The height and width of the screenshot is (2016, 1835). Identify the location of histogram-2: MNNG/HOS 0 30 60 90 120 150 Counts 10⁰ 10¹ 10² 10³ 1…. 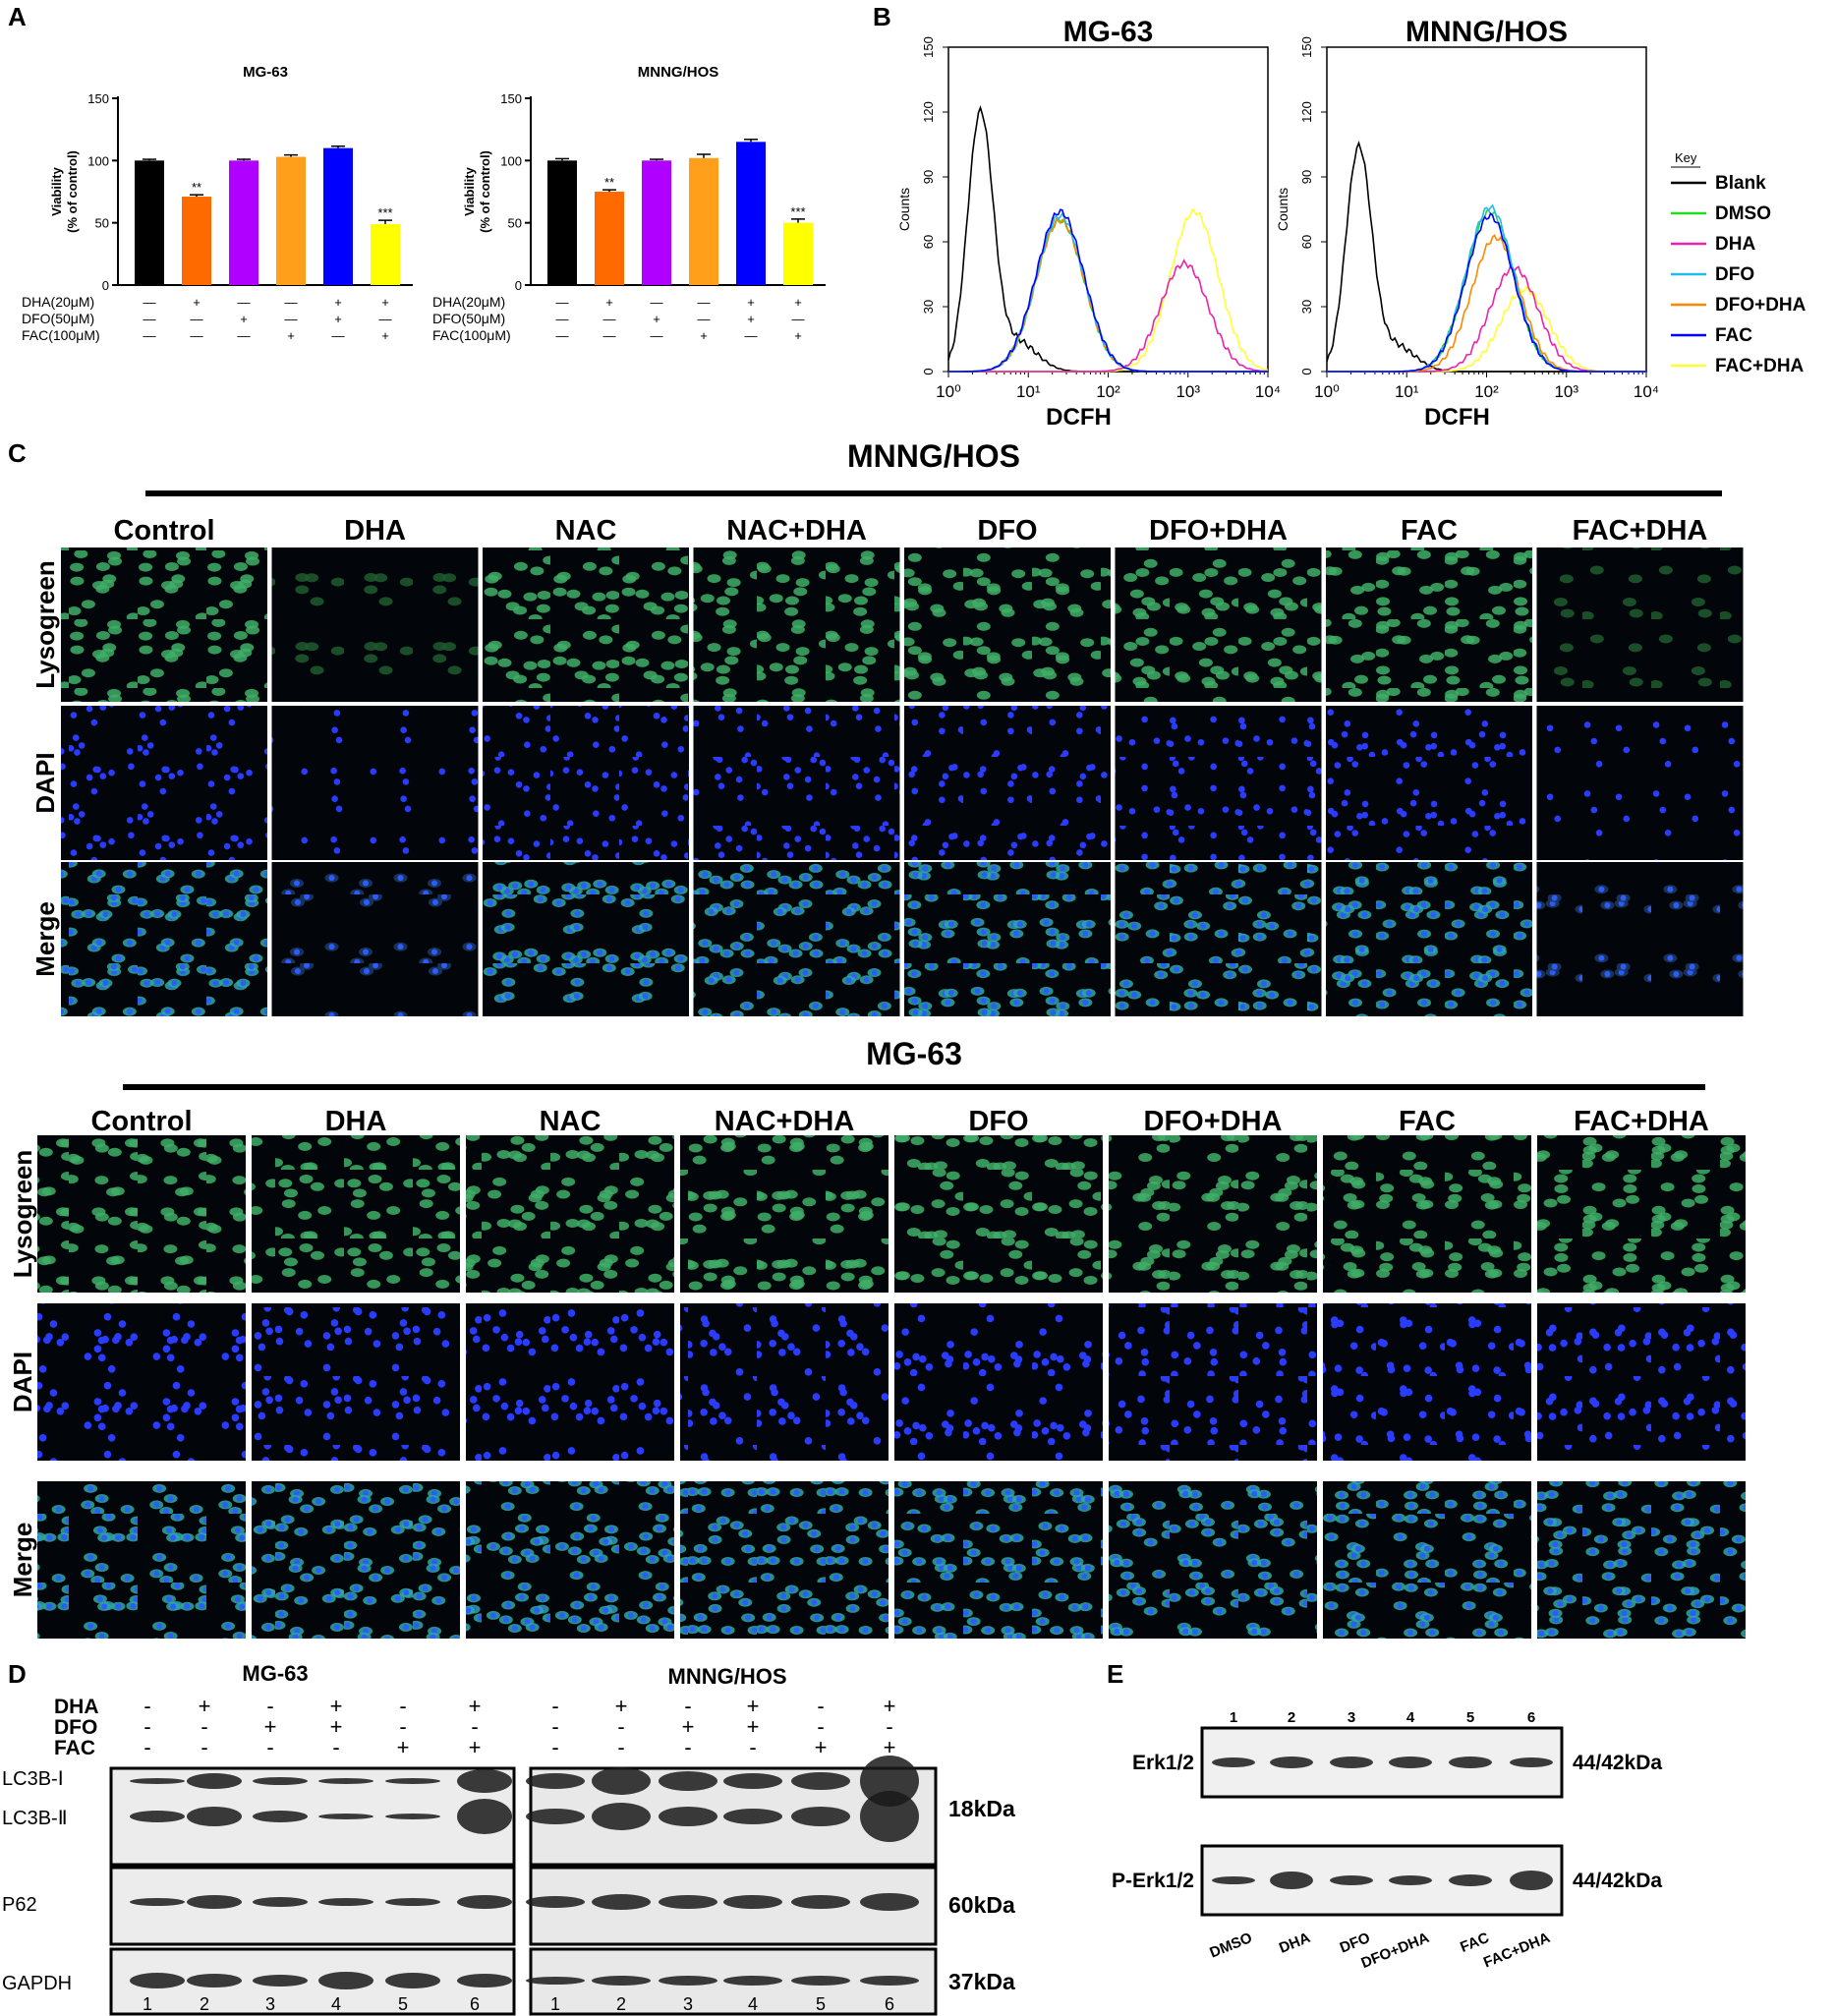
(1467, 223).